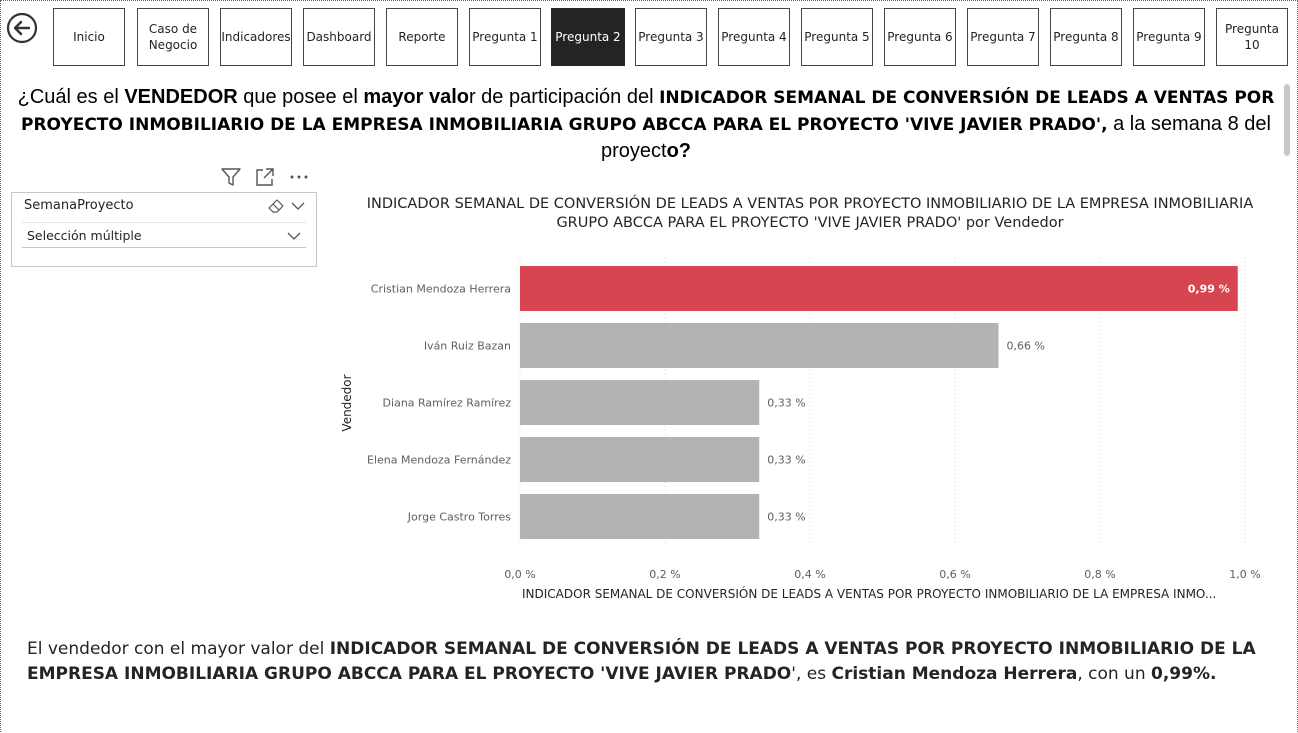 Image resolution: width=1298 pixels, height=733 pixels. I want to click on category-label: Diana Ramírez Ramírez, so click(447, 403).